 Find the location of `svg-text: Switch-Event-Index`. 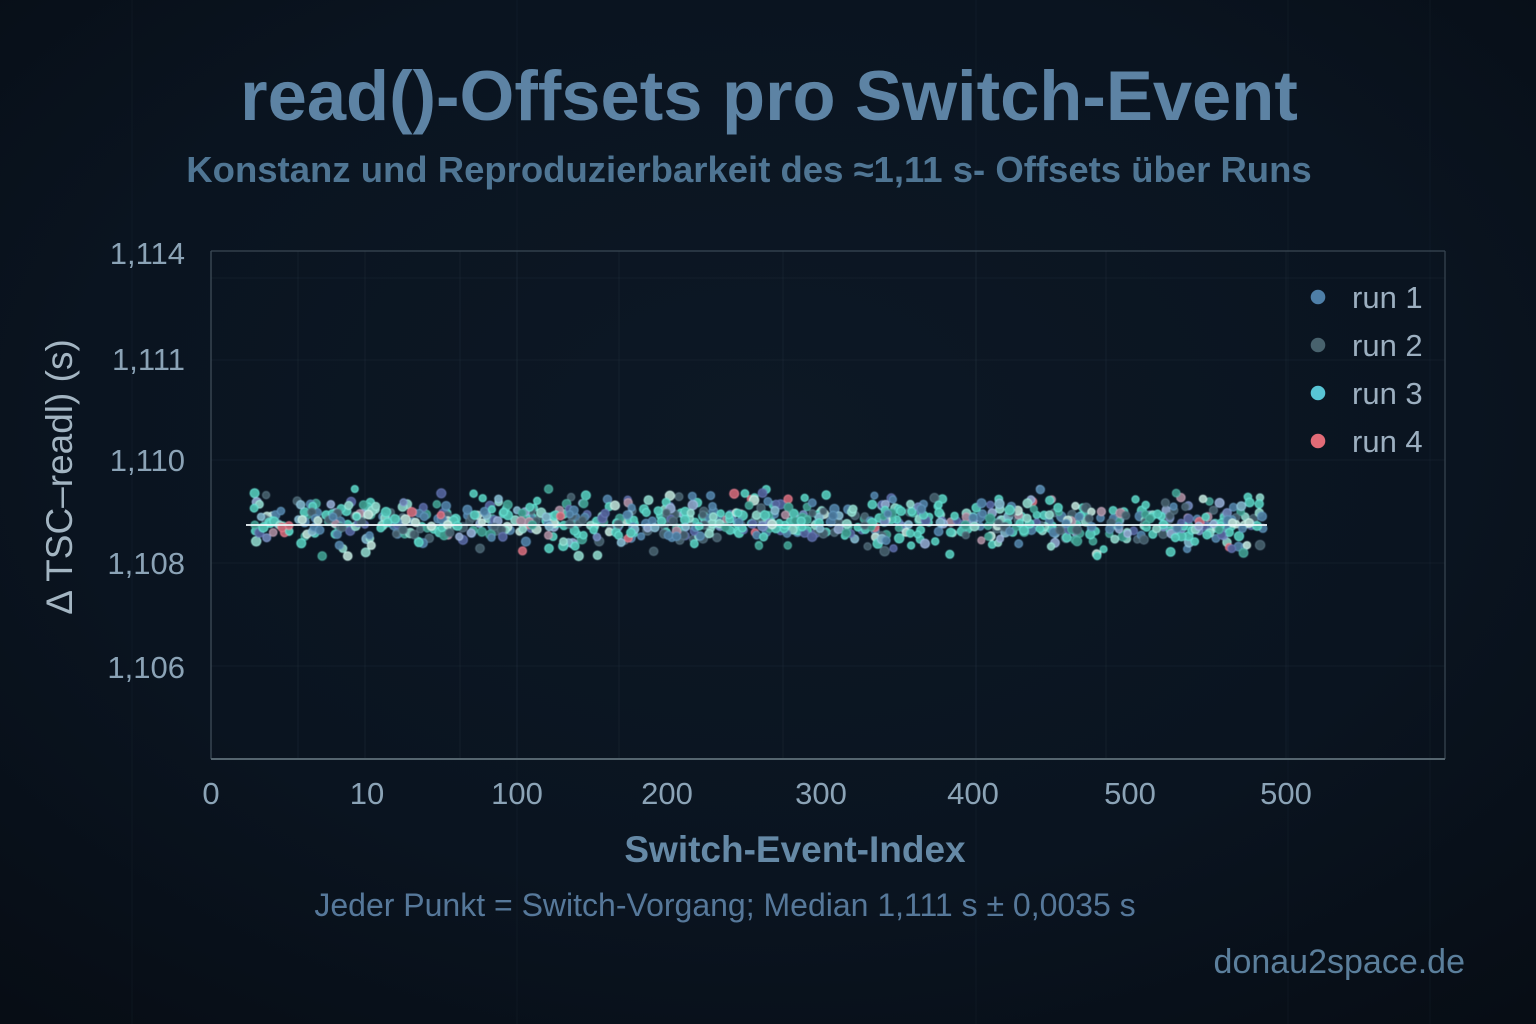

svg-text: Switch-Event-Index is located at coordinates (795, 849).